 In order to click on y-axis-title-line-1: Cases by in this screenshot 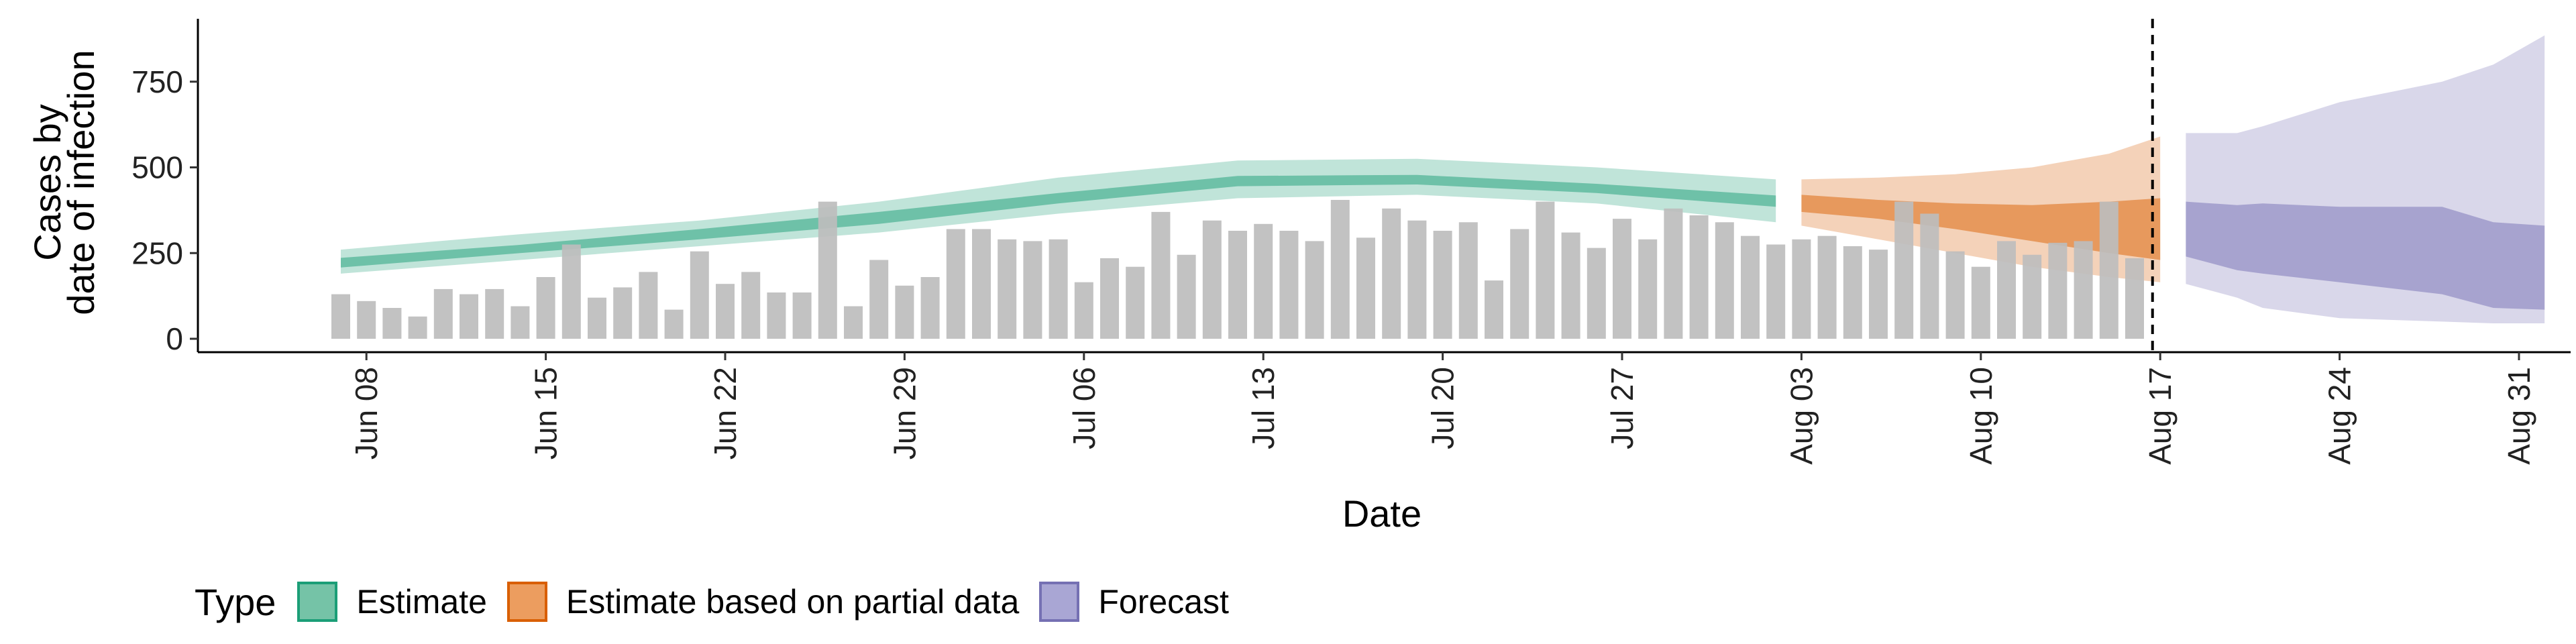, I will do `click(47, 182)`.